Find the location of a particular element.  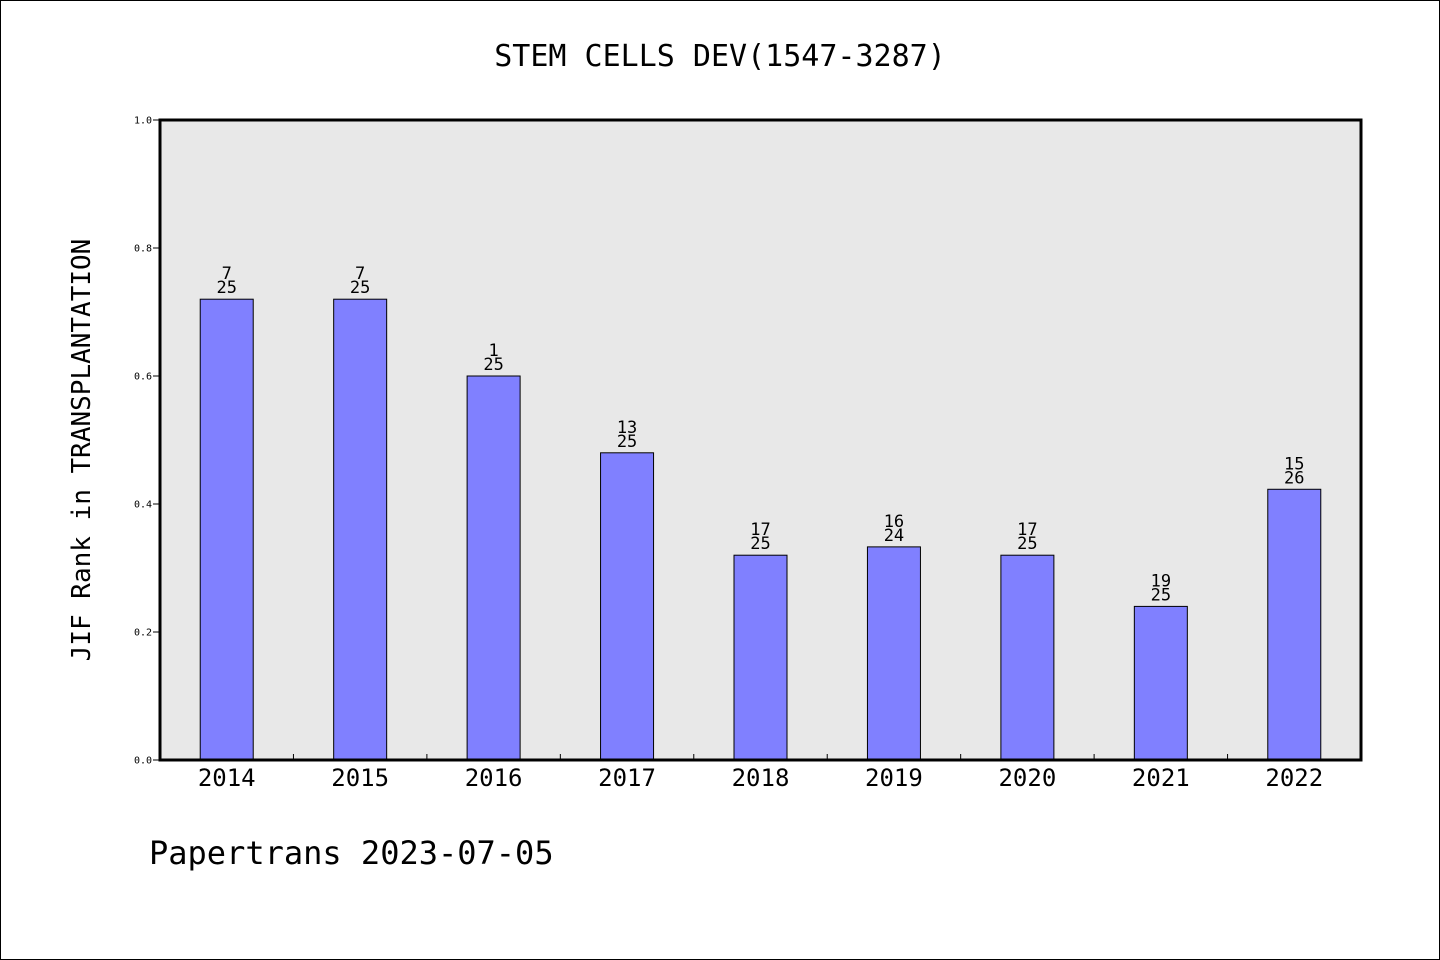

y-tick-label: 0.6 is located at coordinates (143, 377).